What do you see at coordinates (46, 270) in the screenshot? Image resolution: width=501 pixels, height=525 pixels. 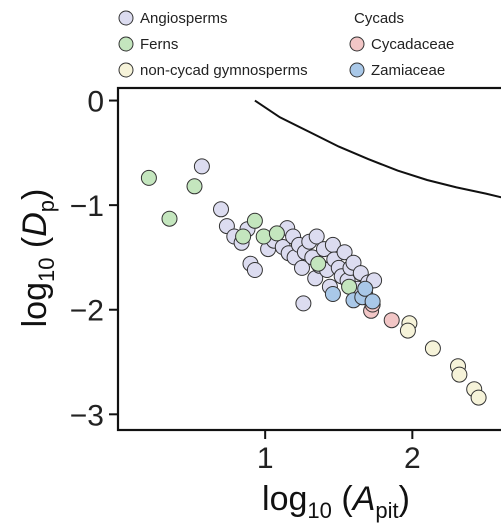 I see `y-axis-label-sub: 10` at bounding box center [46, 270].